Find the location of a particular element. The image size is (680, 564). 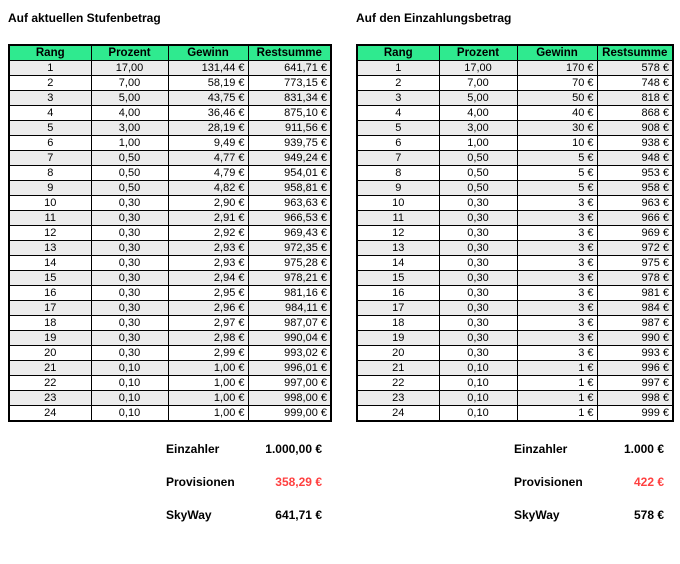

summary-row: SkyWay 578 € is located at coordinates (514, 516).